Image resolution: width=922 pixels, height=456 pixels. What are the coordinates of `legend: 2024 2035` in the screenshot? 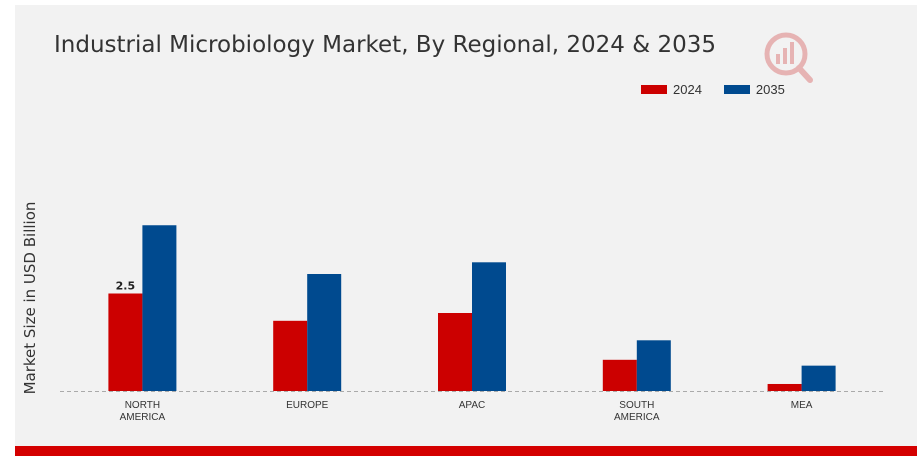 It's located at (724, 89).